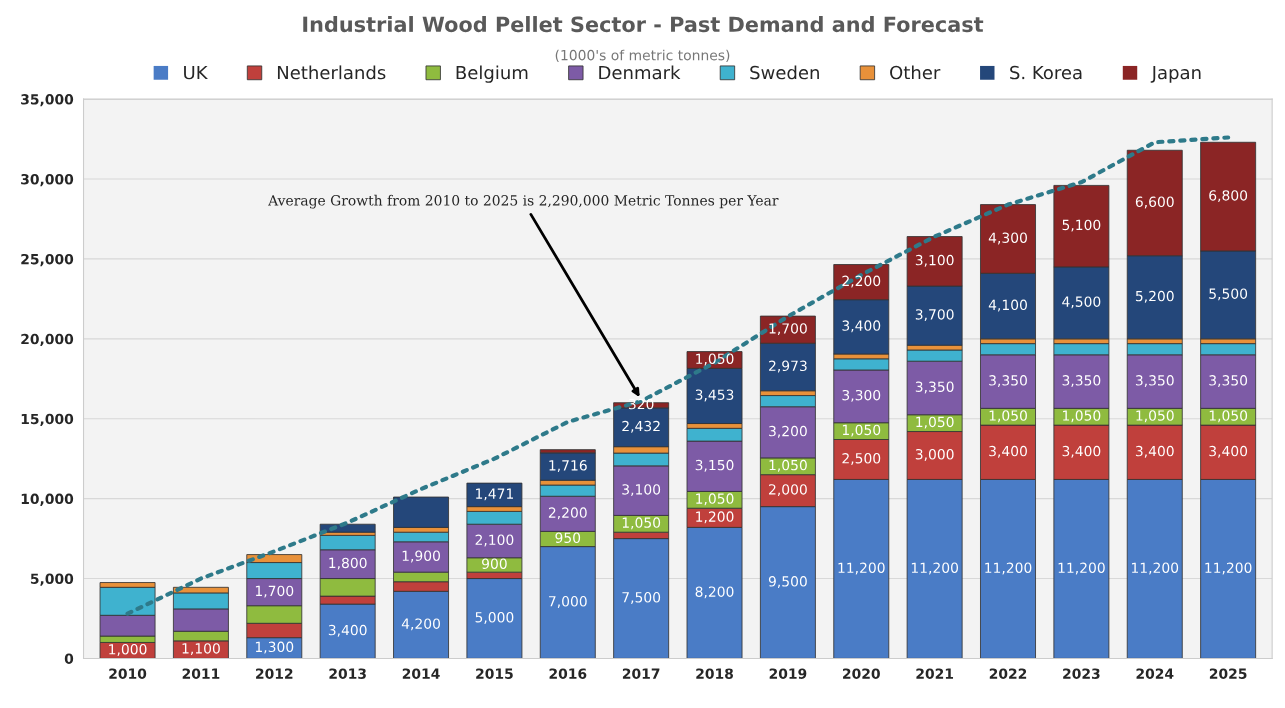 The height and width of the screenshot is (708, 1285). What do you see at coordinates (1228, 196) in the screenshot?
I see `data-label: 6,800` at bounding box center [1228, 196].